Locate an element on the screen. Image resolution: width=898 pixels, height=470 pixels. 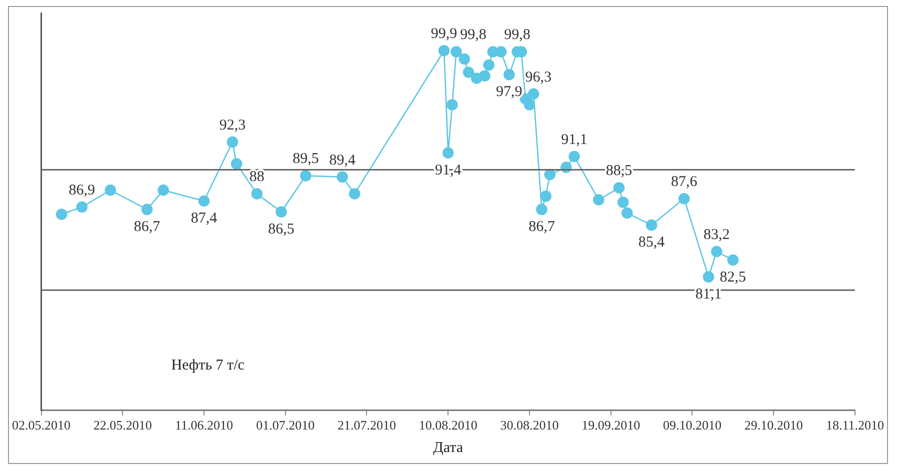
data-label: 92,3 is located at coordinates (232, 125).